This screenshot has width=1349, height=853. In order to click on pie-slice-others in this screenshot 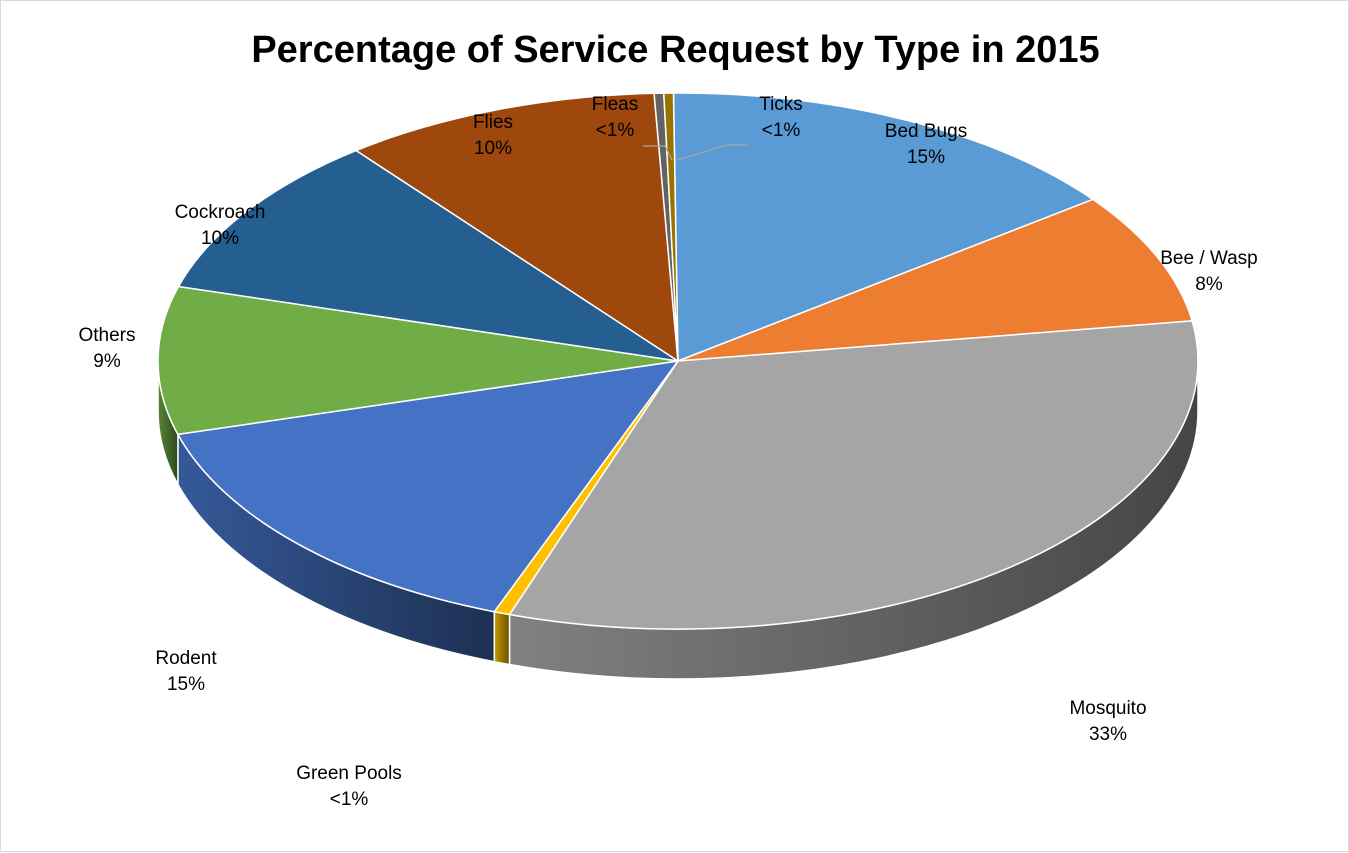, I will do `click(418, 360)`.